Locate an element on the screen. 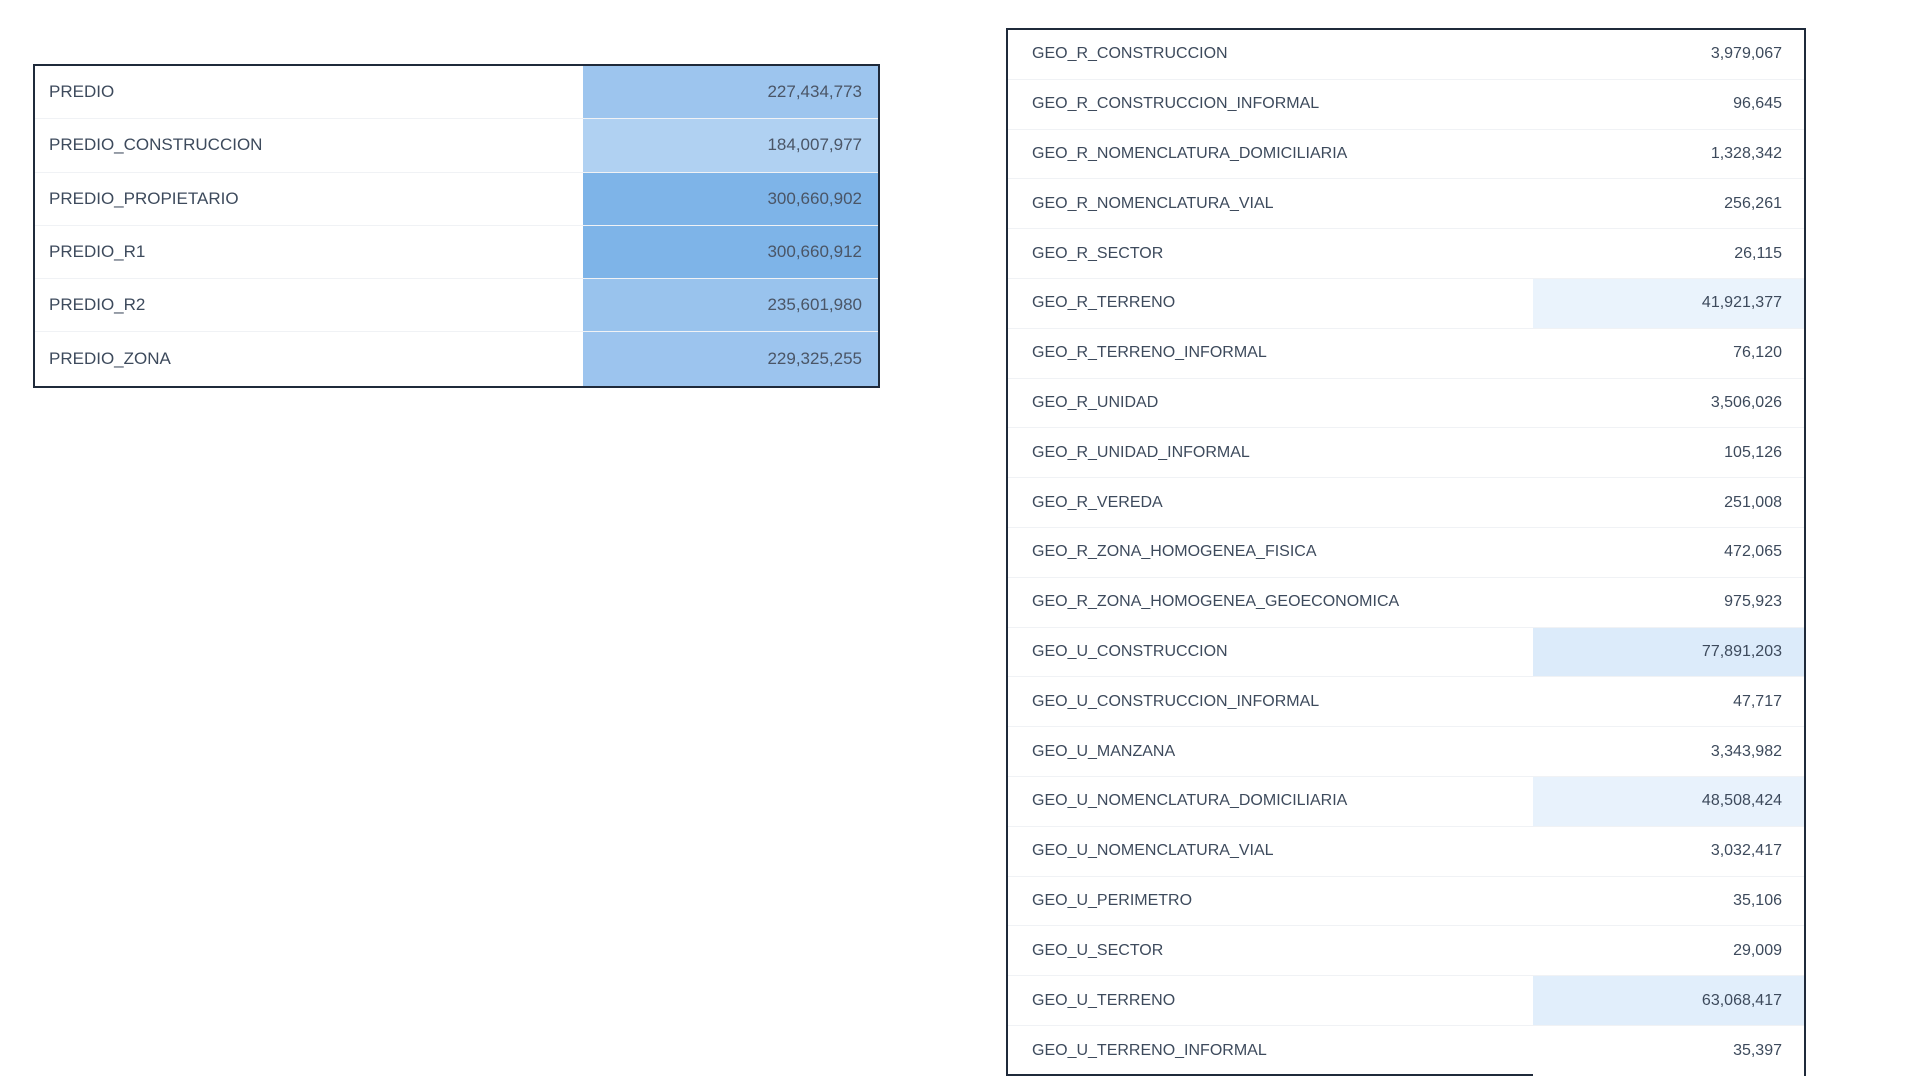 This screenshot has width=1920, height=1080. table-row: PREDIO_R2 235,601,980 is located at coordinates (456, 306).